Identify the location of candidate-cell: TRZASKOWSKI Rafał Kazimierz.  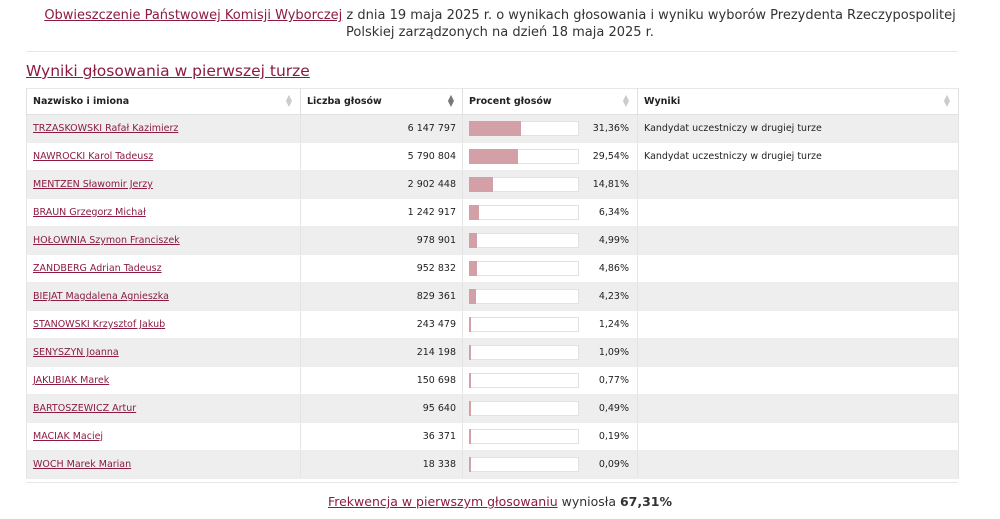
(163, 128).